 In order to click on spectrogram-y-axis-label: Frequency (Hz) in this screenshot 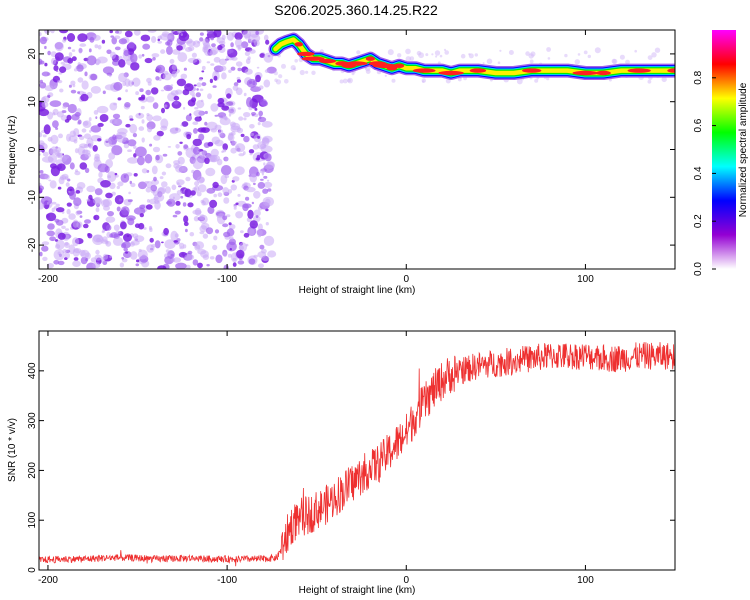, I will do `click(12, 150)`.